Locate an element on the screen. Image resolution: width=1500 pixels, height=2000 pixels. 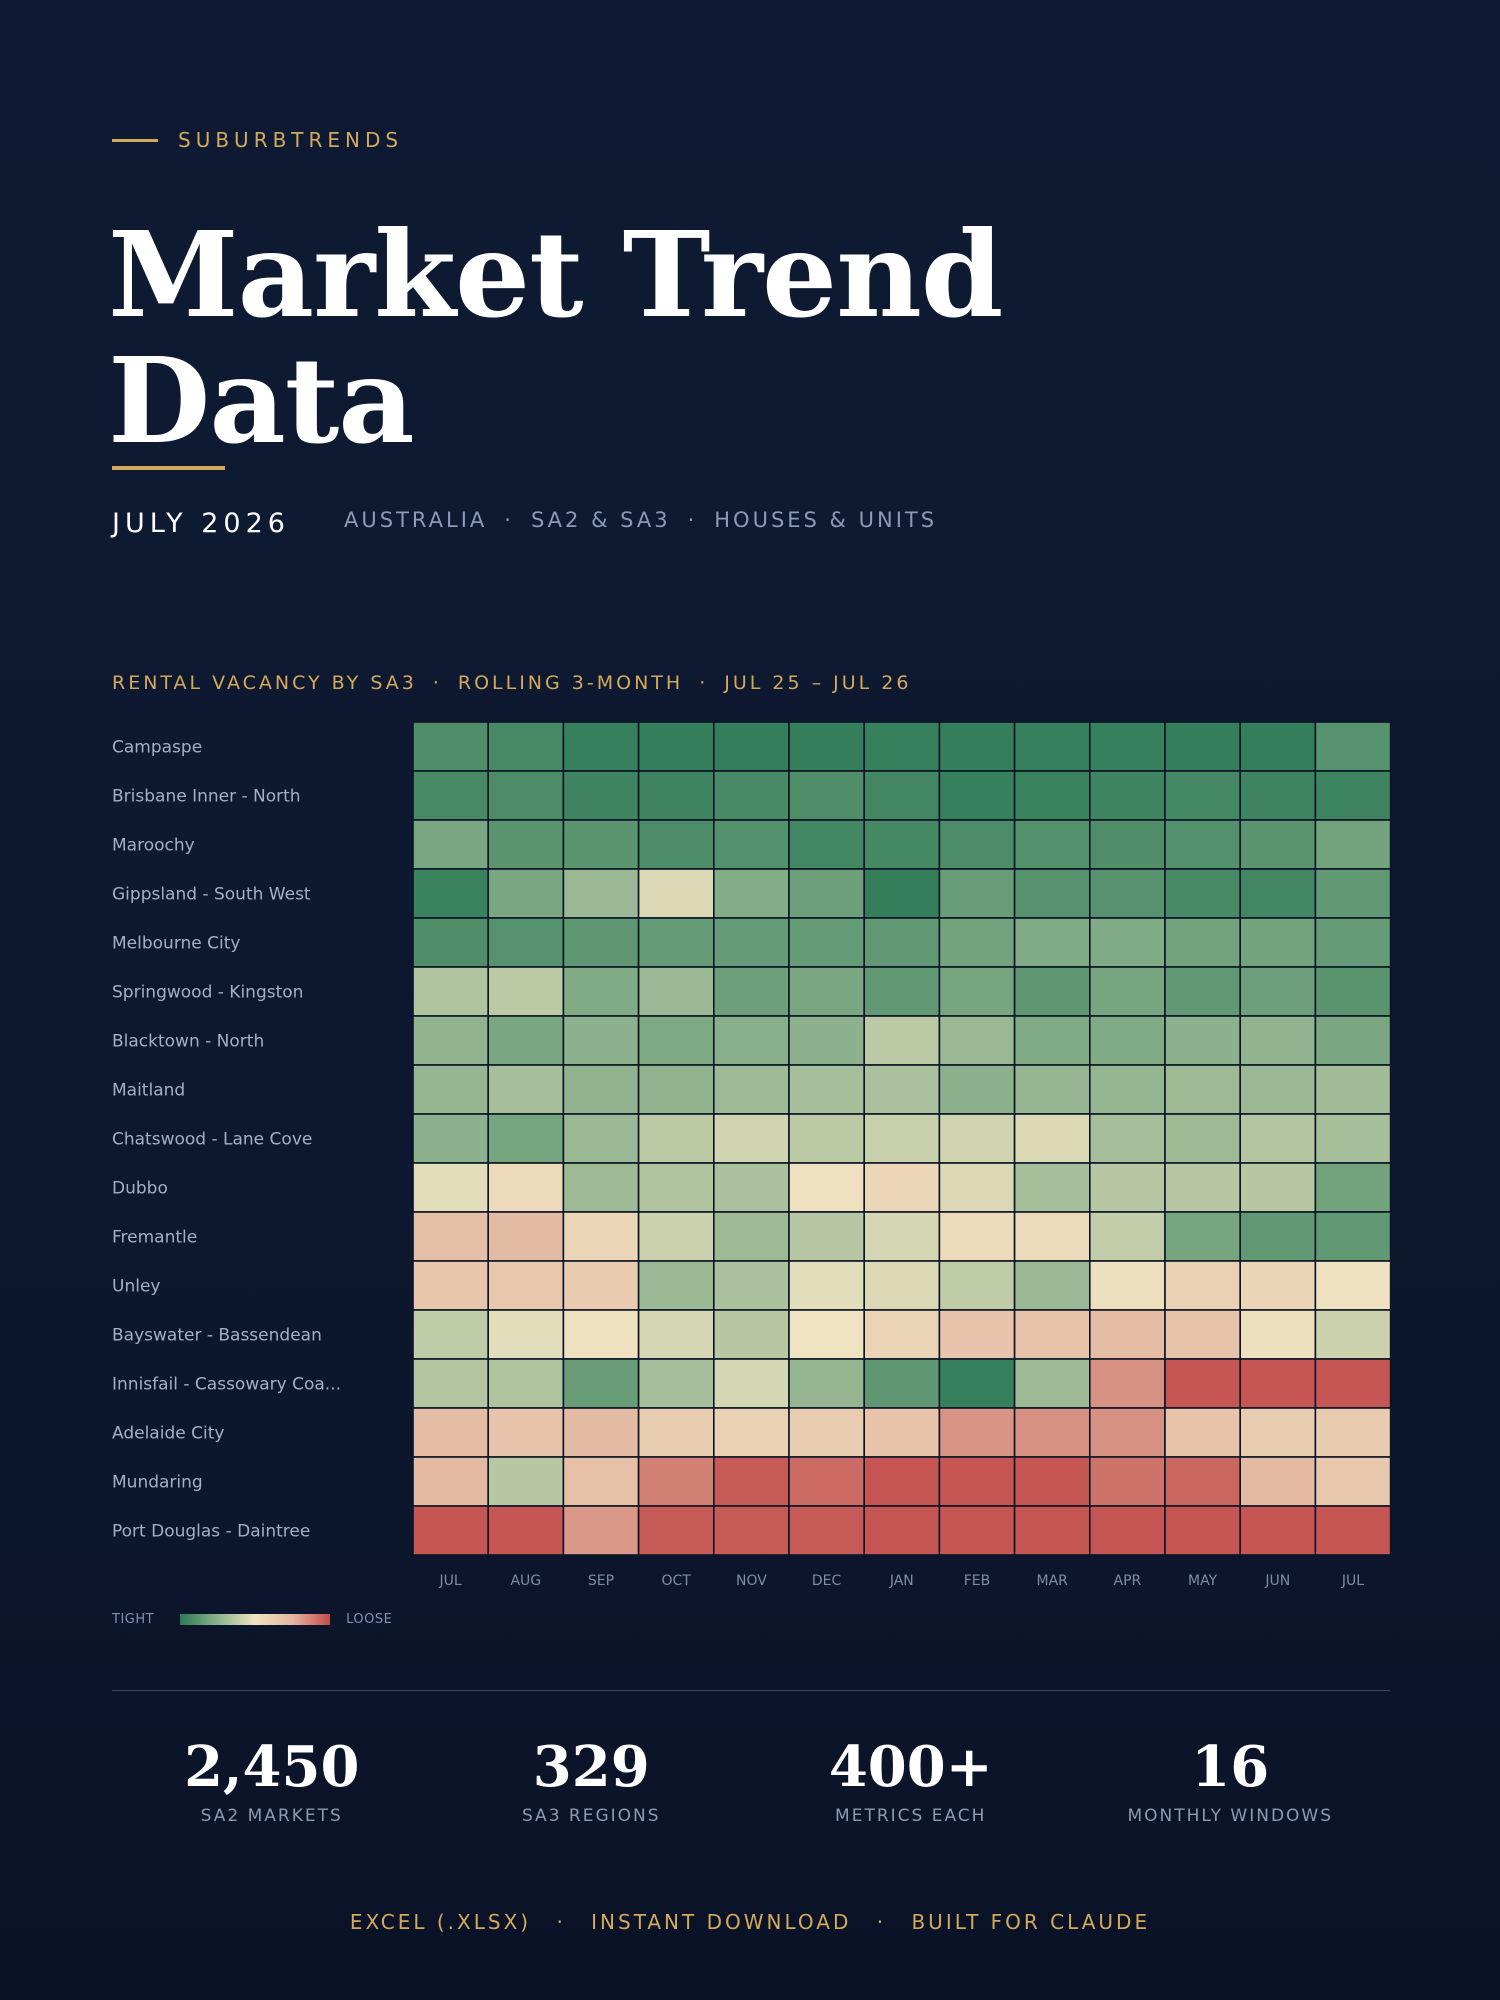
stat-monthly-windows: 16 MONTHLY WINDOWS is located at coordinates (1231, 1779).